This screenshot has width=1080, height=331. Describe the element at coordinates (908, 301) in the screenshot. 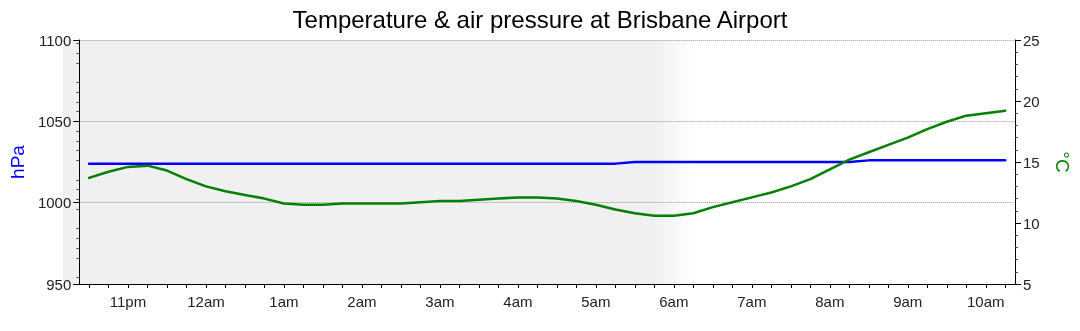

I see `x-tick-label: 9am` at that location.